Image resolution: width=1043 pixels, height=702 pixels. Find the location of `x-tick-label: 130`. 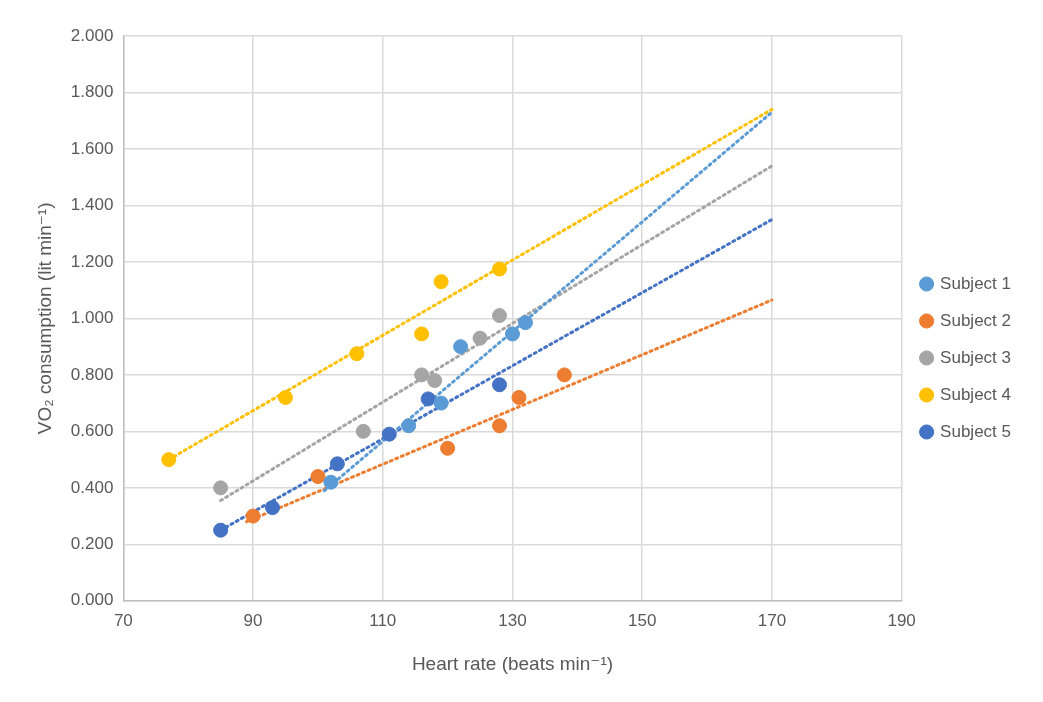

x-tick-label: 130 is located at coordinates (512, 620).